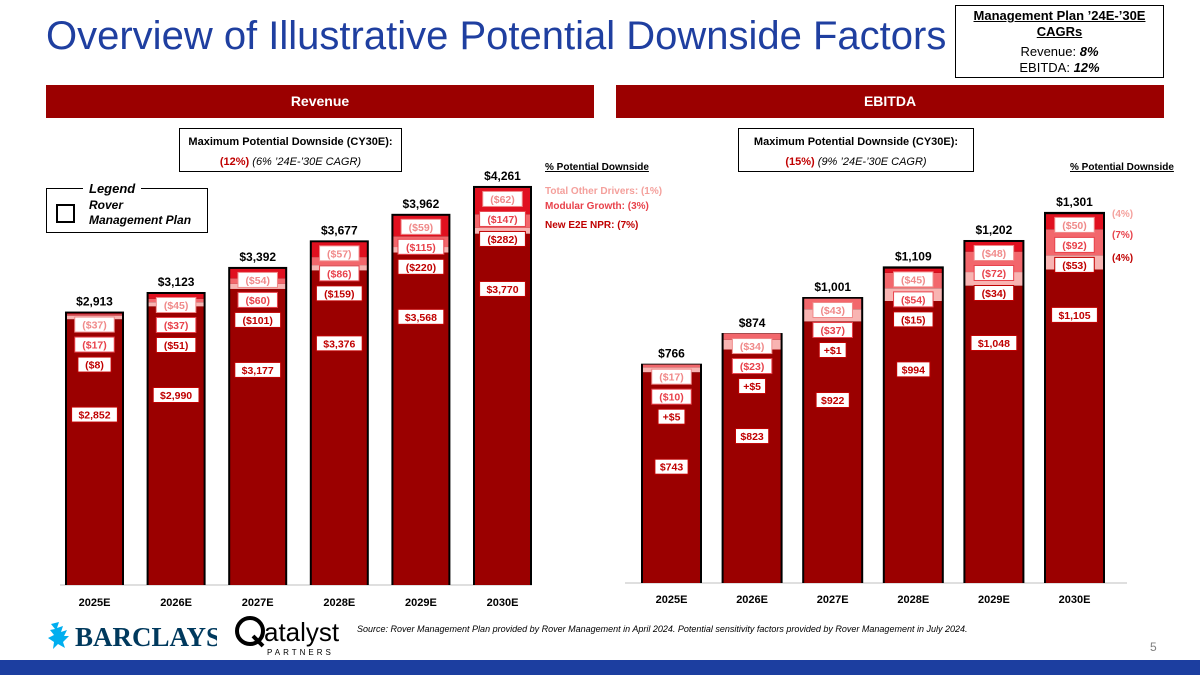 Image resolution: width=1200 pixels, height=675 pixels. Describe the element at coordinates (994, 600) in the screenshot. I see `ebitda-category-label: 2029E` at that location.